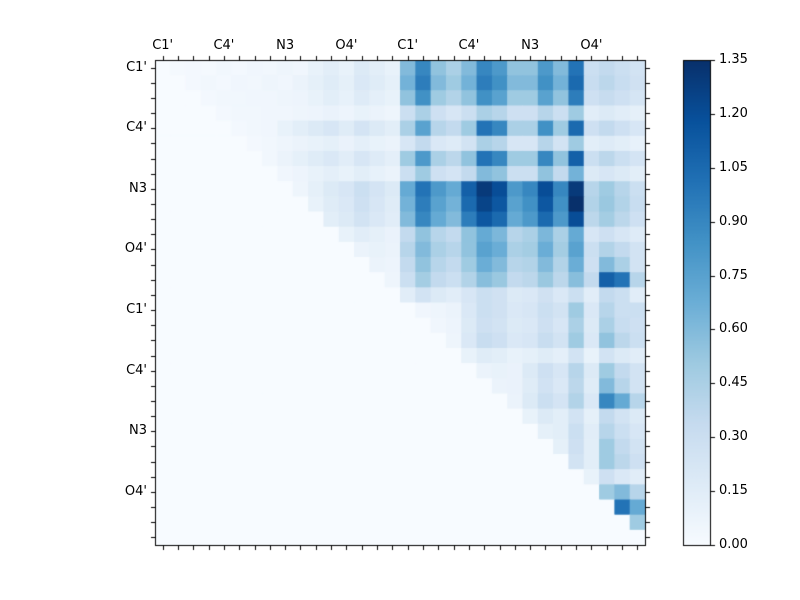 The image size is (800, 600). I want to click on colorbar-tick-label: 0.15, so click(733, 491).